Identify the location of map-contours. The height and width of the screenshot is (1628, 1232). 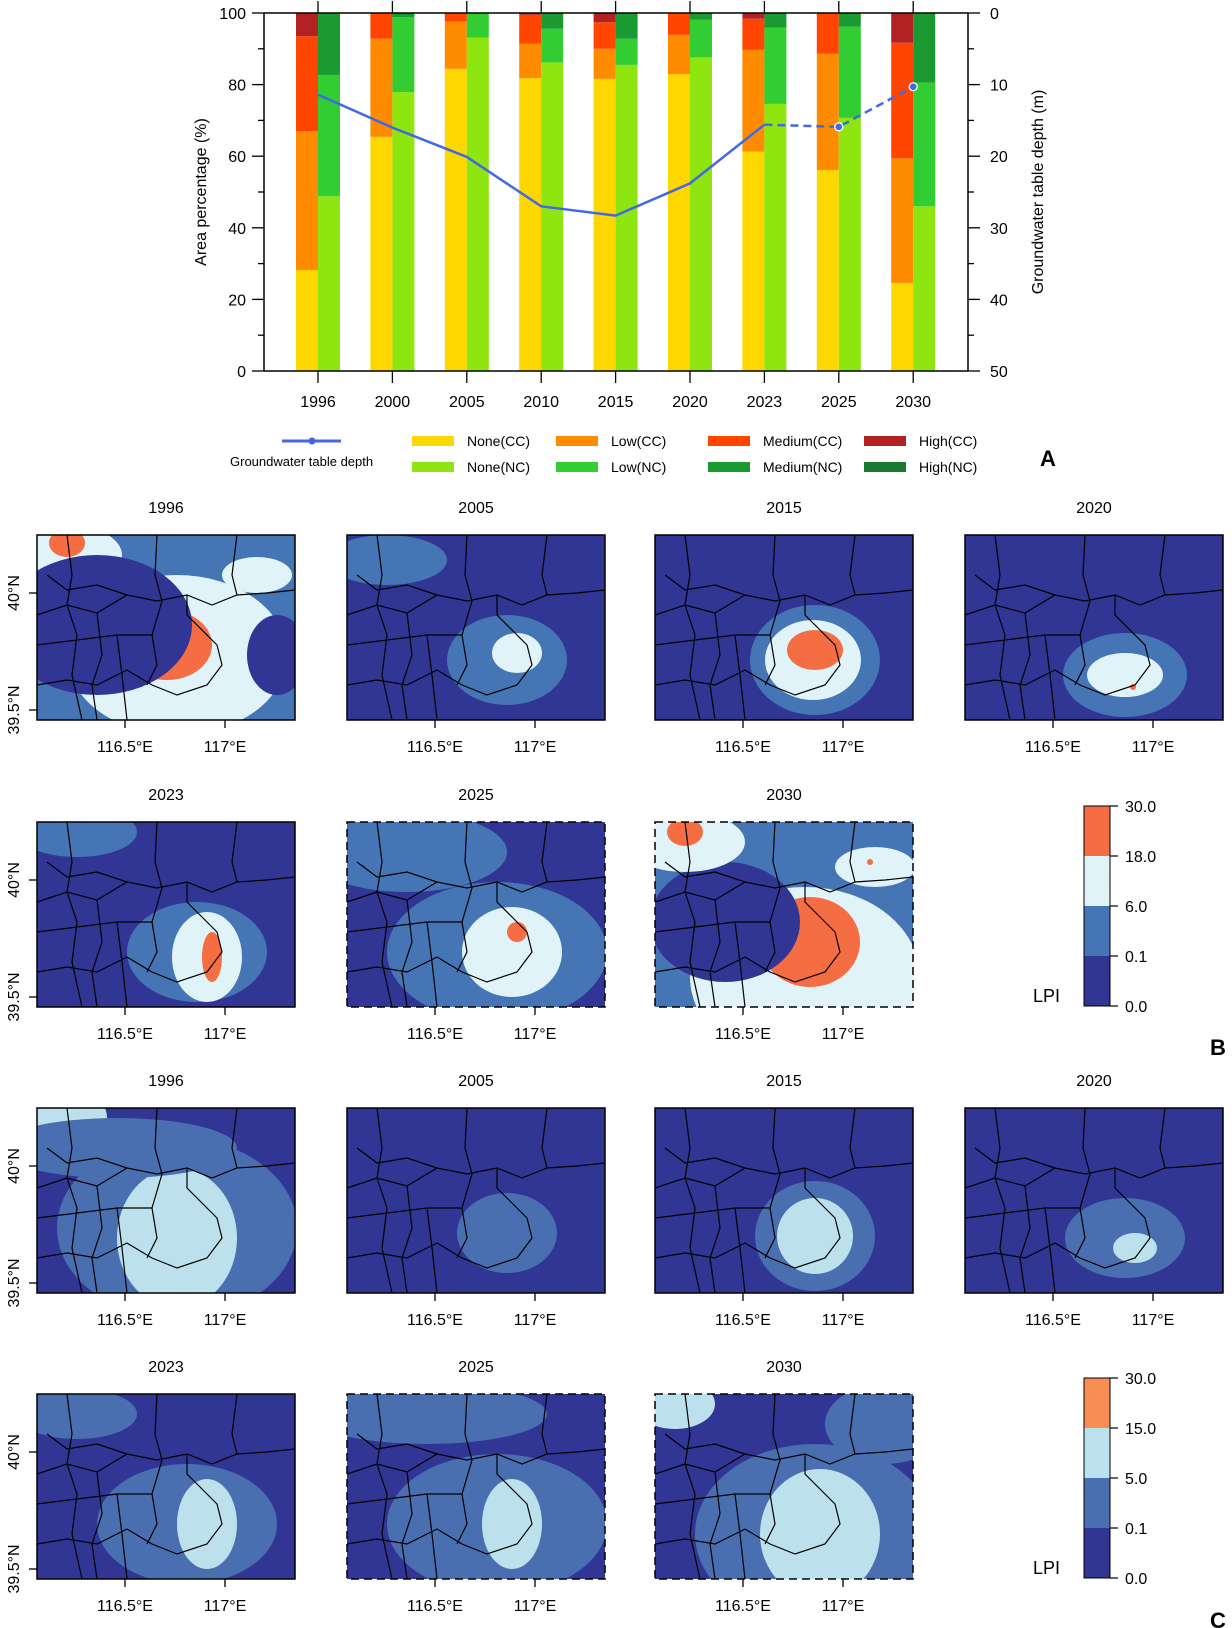
(784, 1200).